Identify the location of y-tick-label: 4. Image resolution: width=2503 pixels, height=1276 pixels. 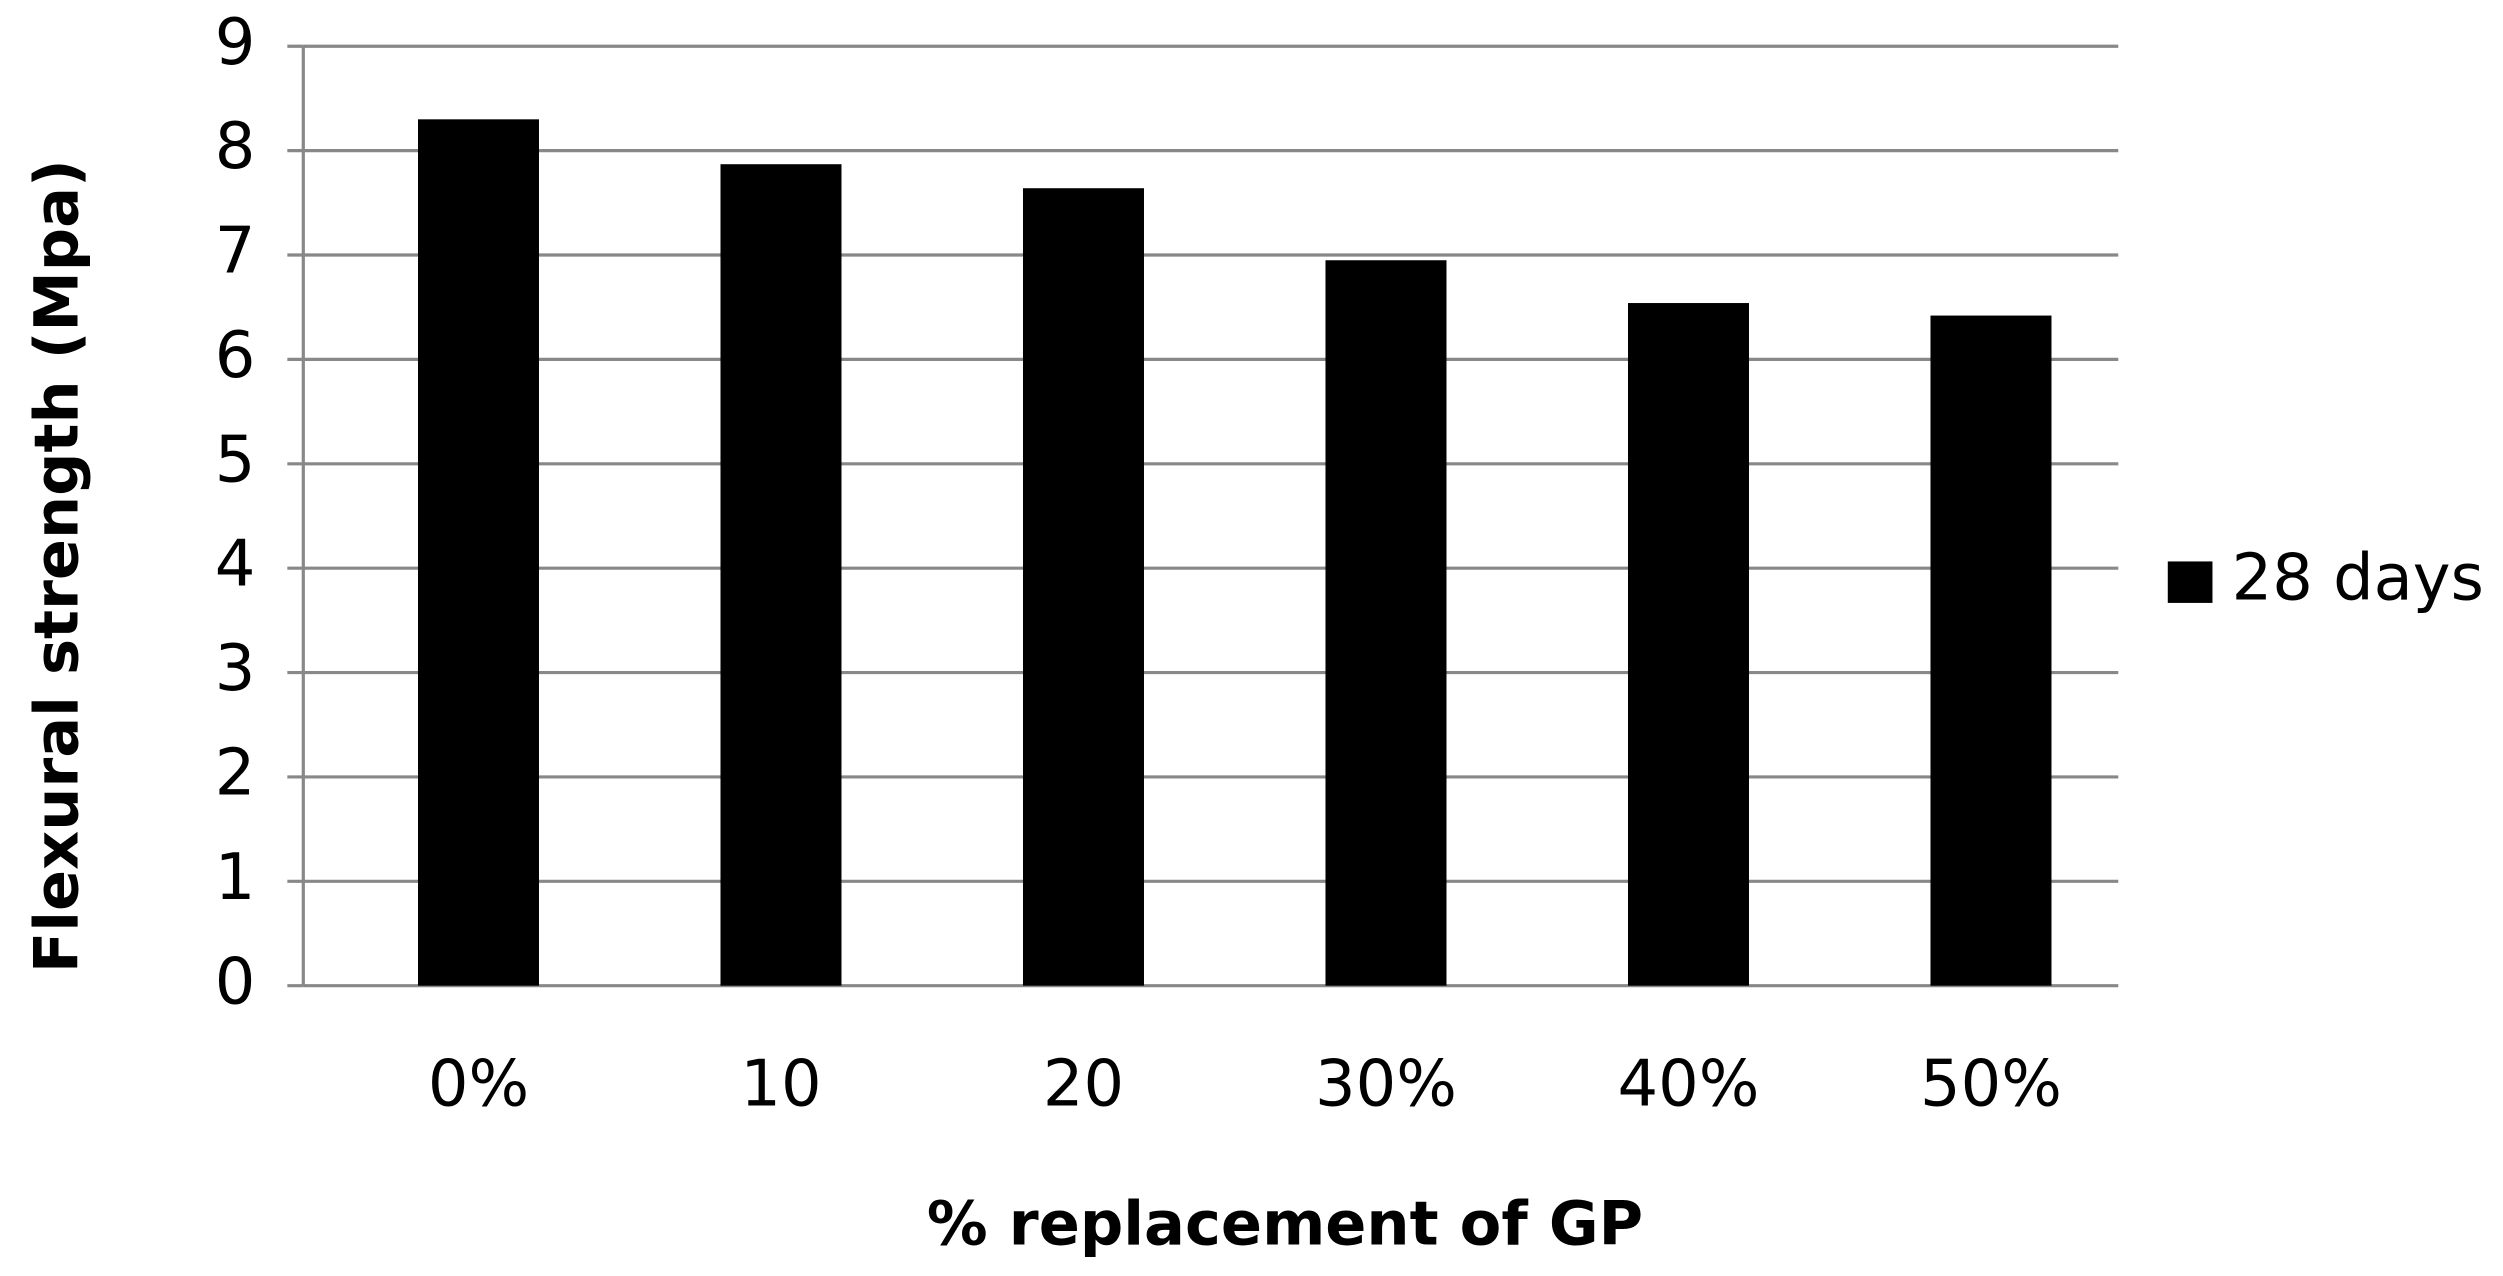
(235, 565).